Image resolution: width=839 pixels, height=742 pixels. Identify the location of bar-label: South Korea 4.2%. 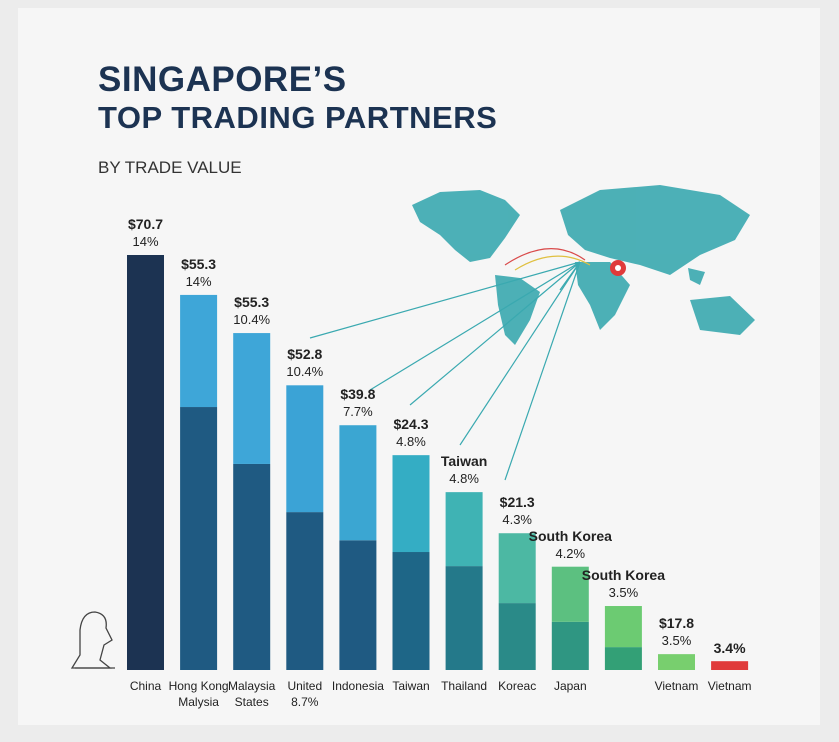
(570, 545).